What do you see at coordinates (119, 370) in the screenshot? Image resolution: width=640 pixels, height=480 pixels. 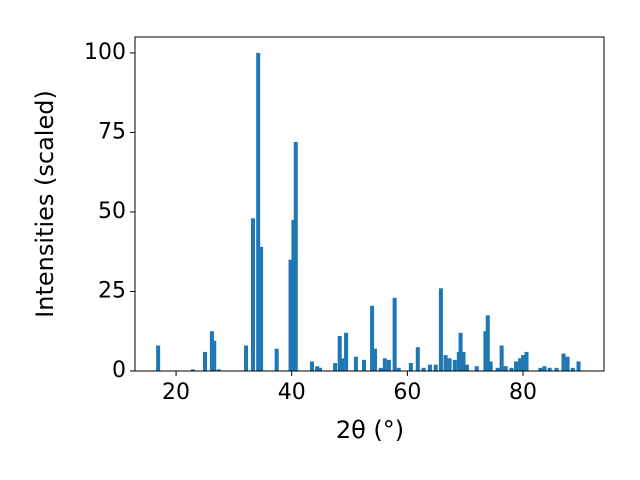 I see `y-tick-label: 0` at bounding box center [119, 370].